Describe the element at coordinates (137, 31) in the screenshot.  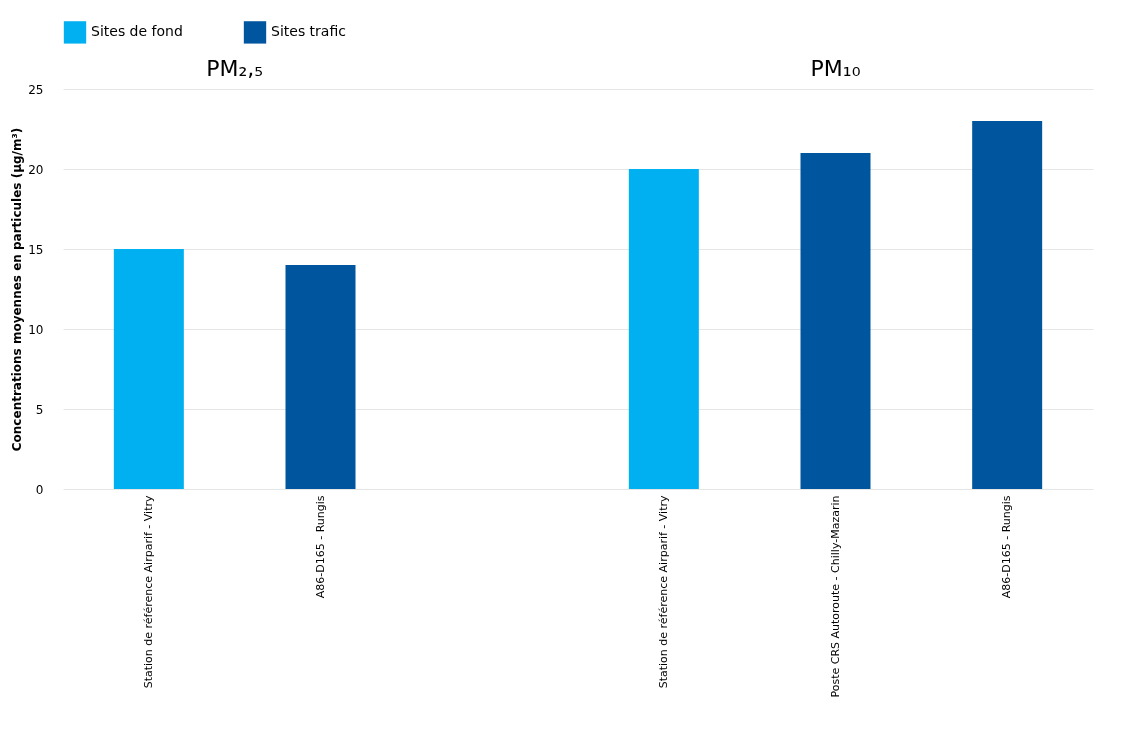
I see `legend-label: Sites de fond` at that location.